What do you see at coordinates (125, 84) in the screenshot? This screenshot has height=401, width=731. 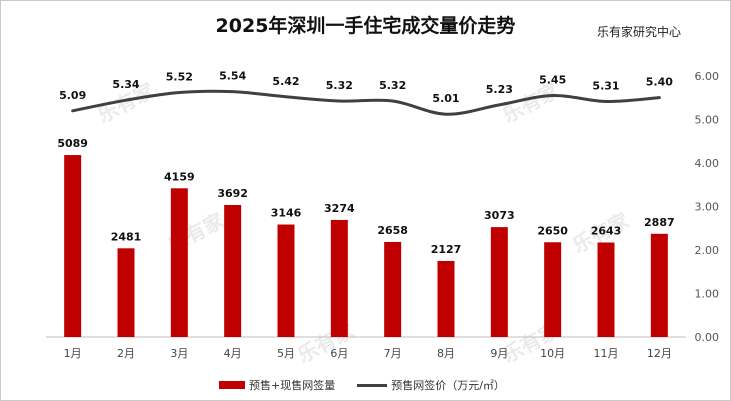 I see `line-data-label: 5.34` at bounding box center [125, 84].